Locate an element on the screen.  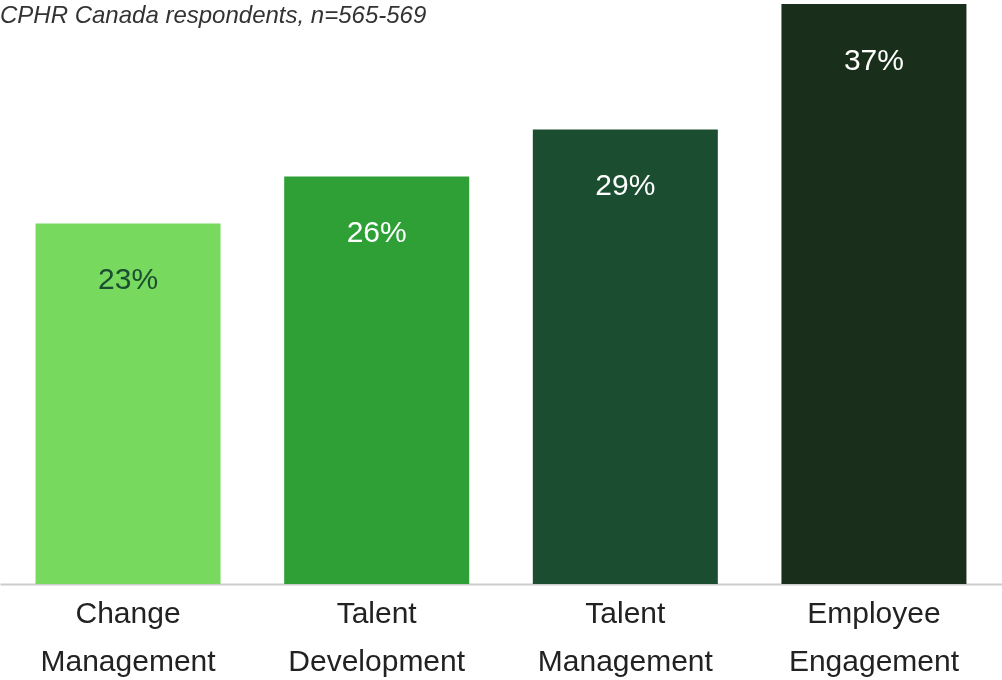
data-label: 29% is located at coordinates (625, 185).